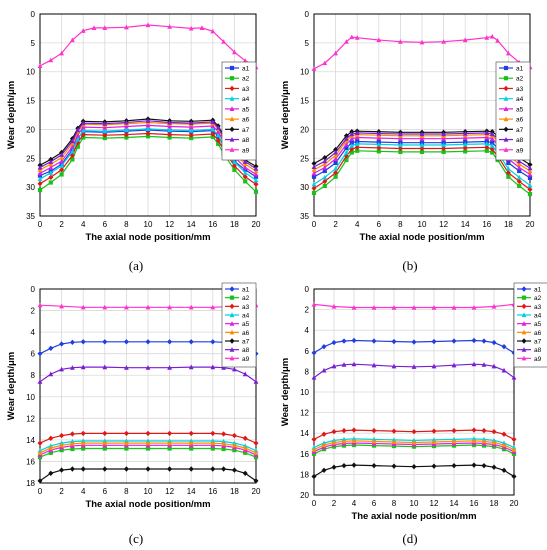  What do you see at coordinates (307, 310) in the screenshot?
I see `y-tick-label: 2` at bounding box center [307, 310].